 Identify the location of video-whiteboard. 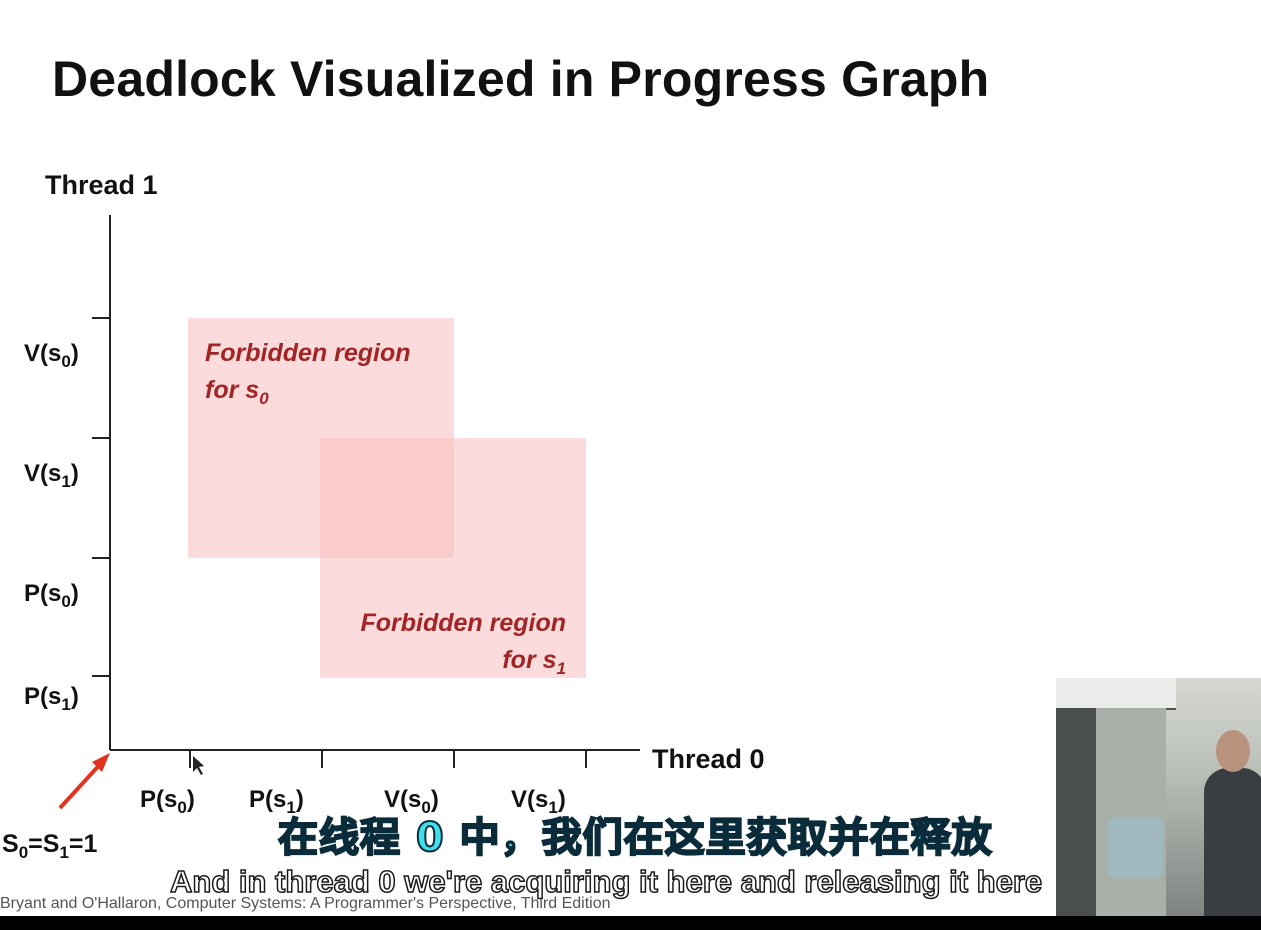
(1116, 694).